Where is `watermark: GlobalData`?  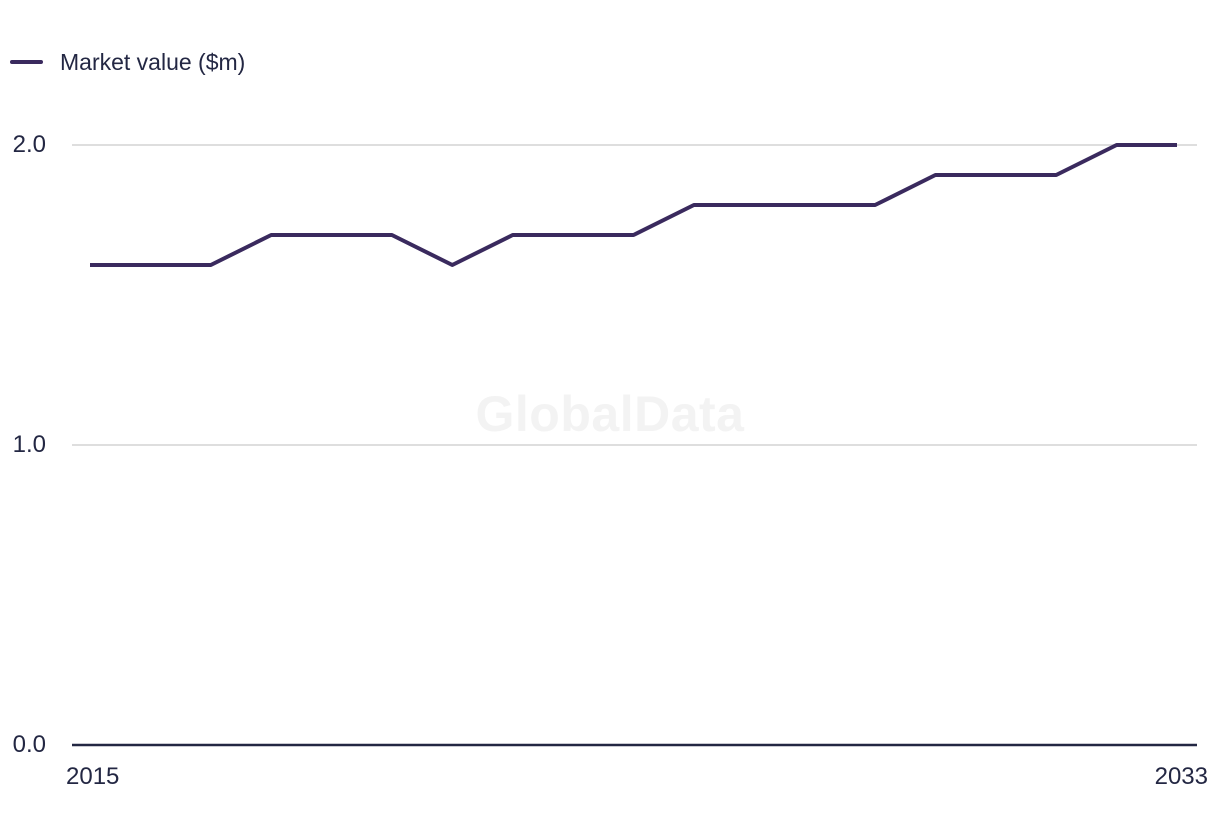
watermark: GlobalData is located at coordinates (610, 414).